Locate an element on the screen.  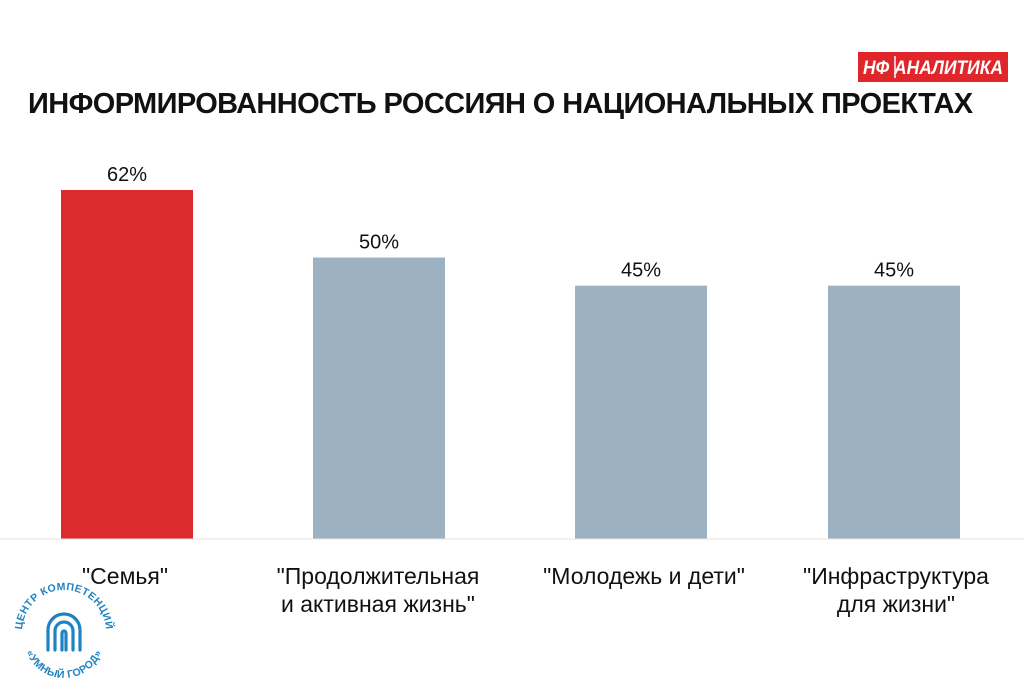
brand-badge-logotype: НФ АНАЛИТИКА is located at coordinates (933, 68).